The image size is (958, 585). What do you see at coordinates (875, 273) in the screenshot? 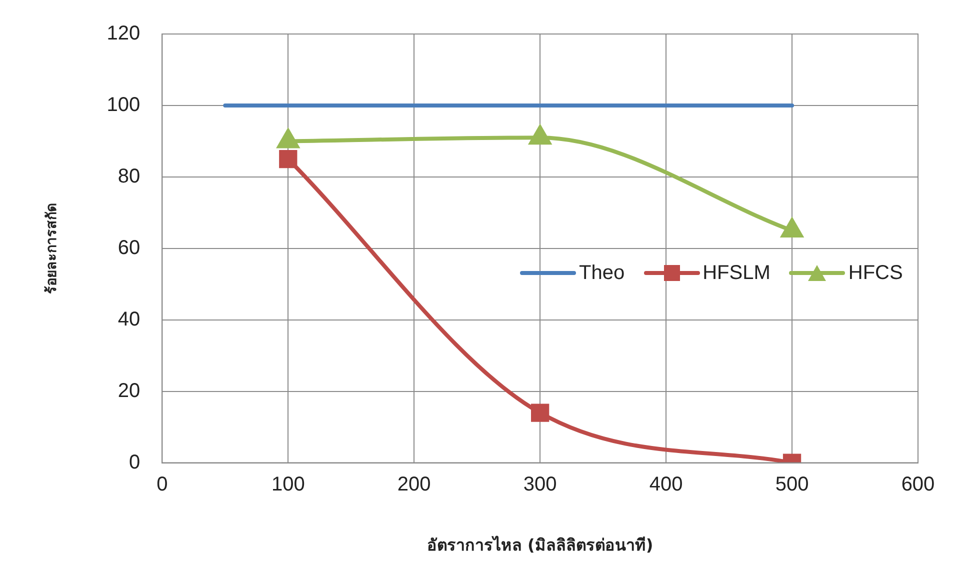
I see `legend-label: HFCS` at bounding box center [875, 273].